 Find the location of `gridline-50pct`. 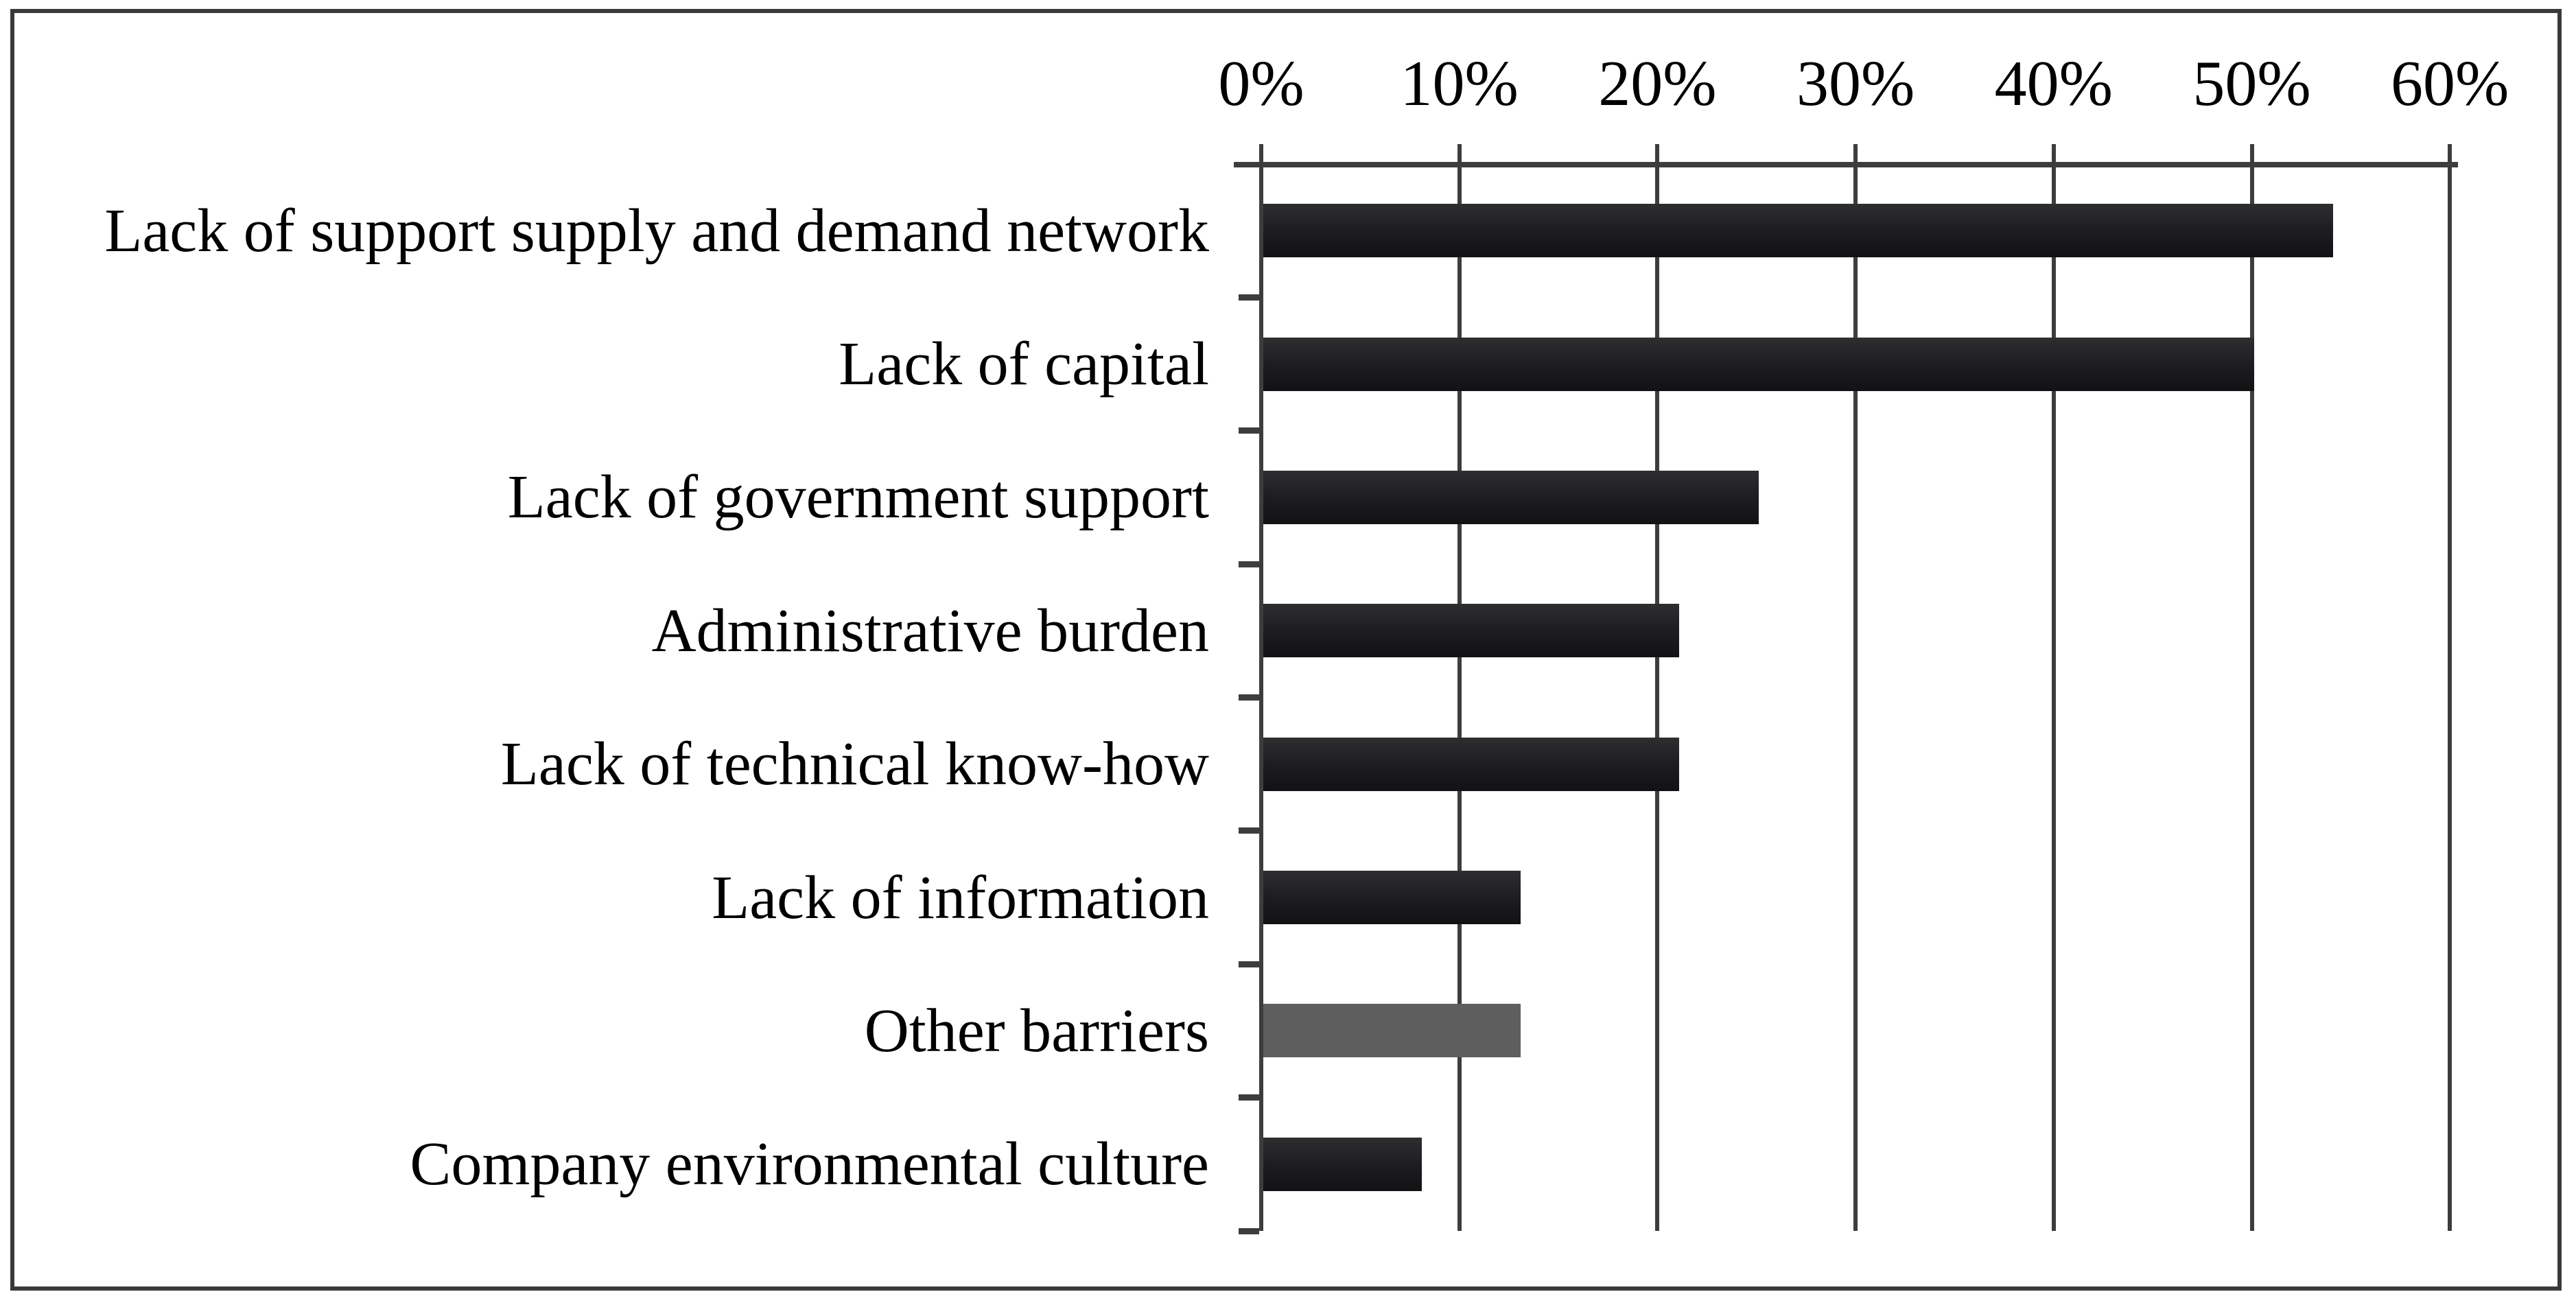

gridline-50pct is located at coordinates (2251, 696).